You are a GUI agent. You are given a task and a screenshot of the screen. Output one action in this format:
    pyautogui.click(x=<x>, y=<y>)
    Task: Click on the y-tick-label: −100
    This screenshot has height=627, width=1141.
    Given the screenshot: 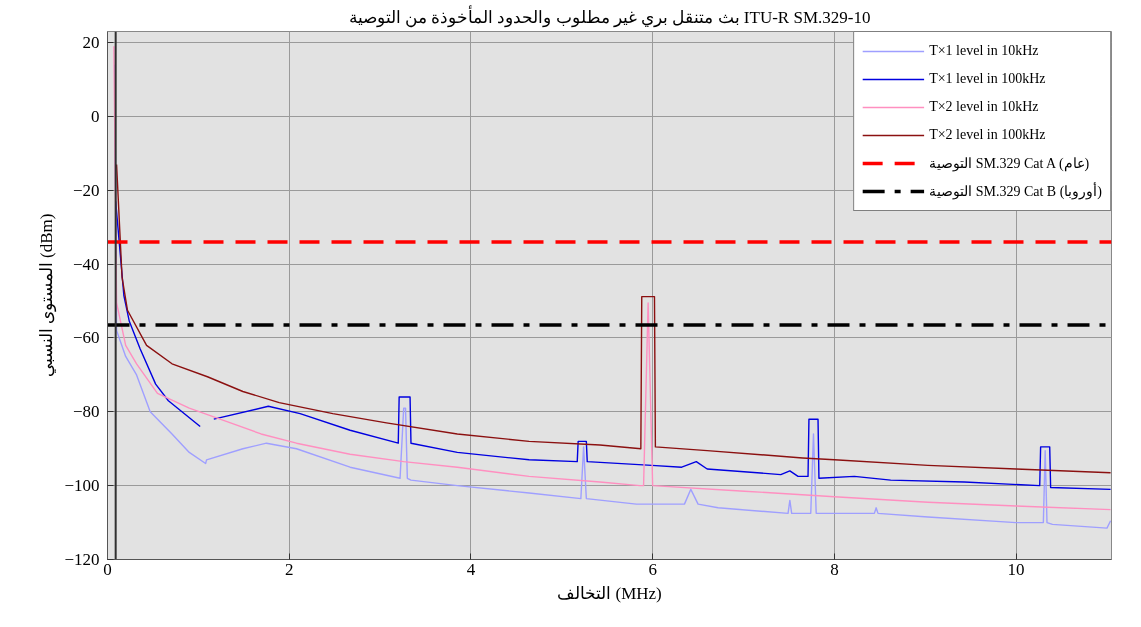 What is the action you would take?
    pyautogui.click(x=82, y=486)
    